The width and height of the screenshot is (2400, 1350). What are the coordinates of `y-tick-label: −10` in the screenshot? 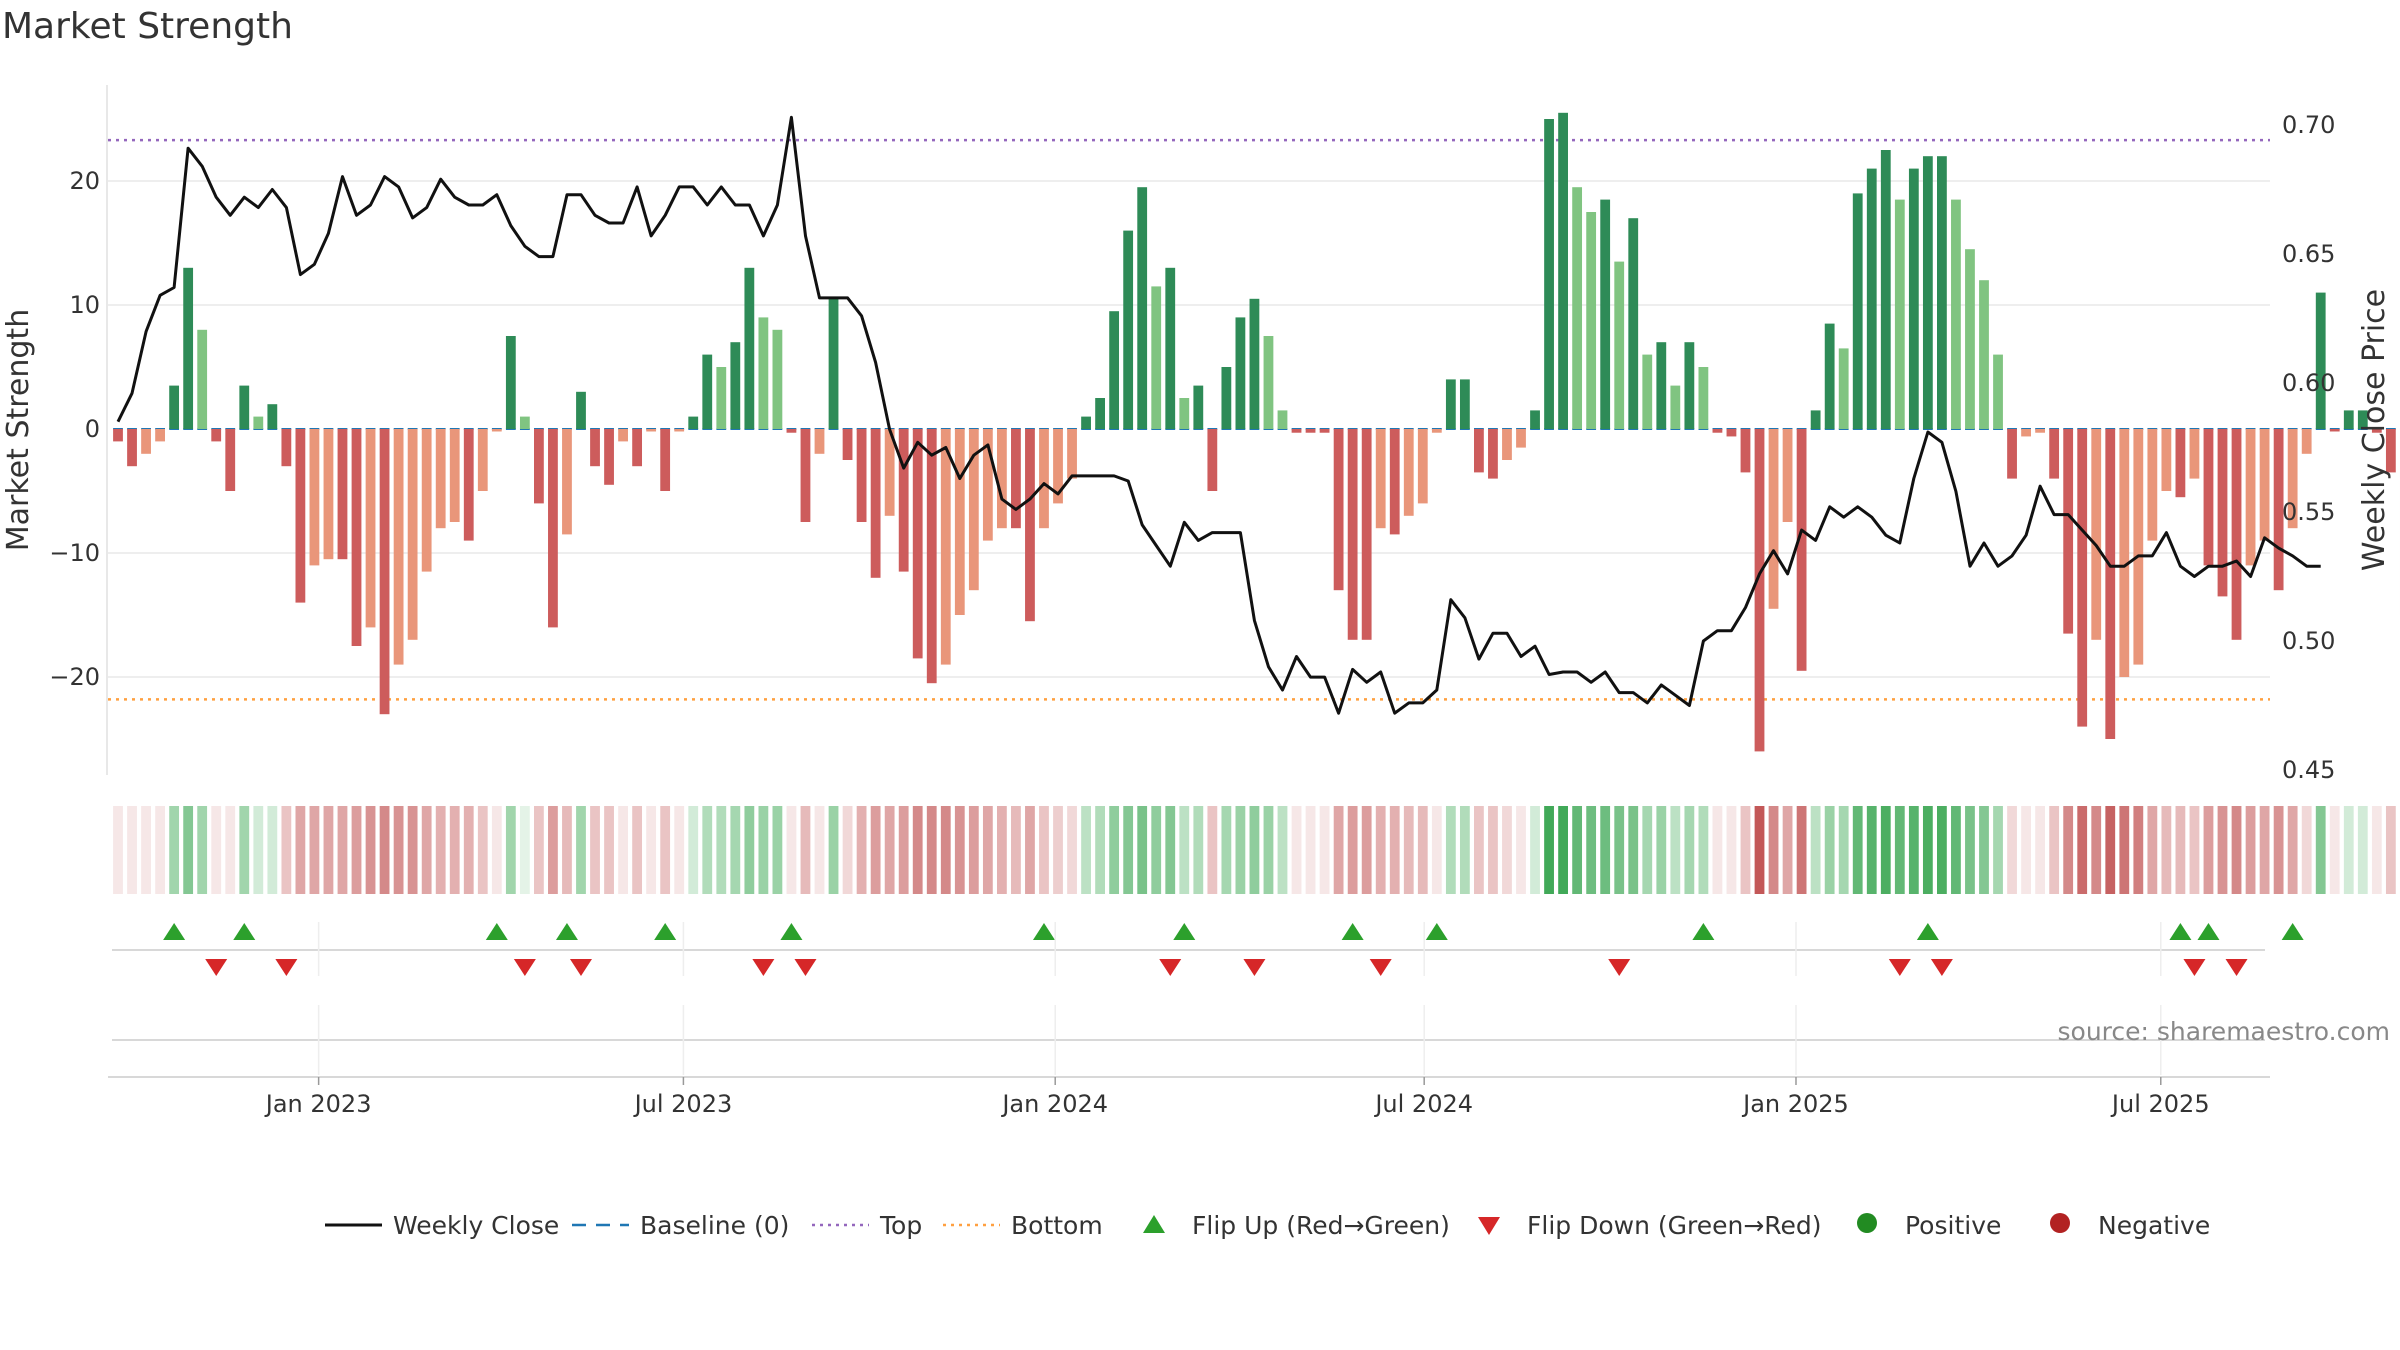 It's located at (74, 553).